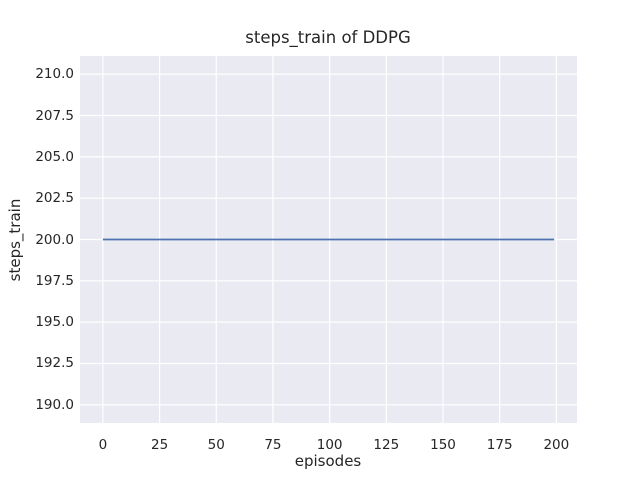  Describe the element at coordinates (54, 198) in the screenshot. I see `y-tick-label: 202.5` at that location.